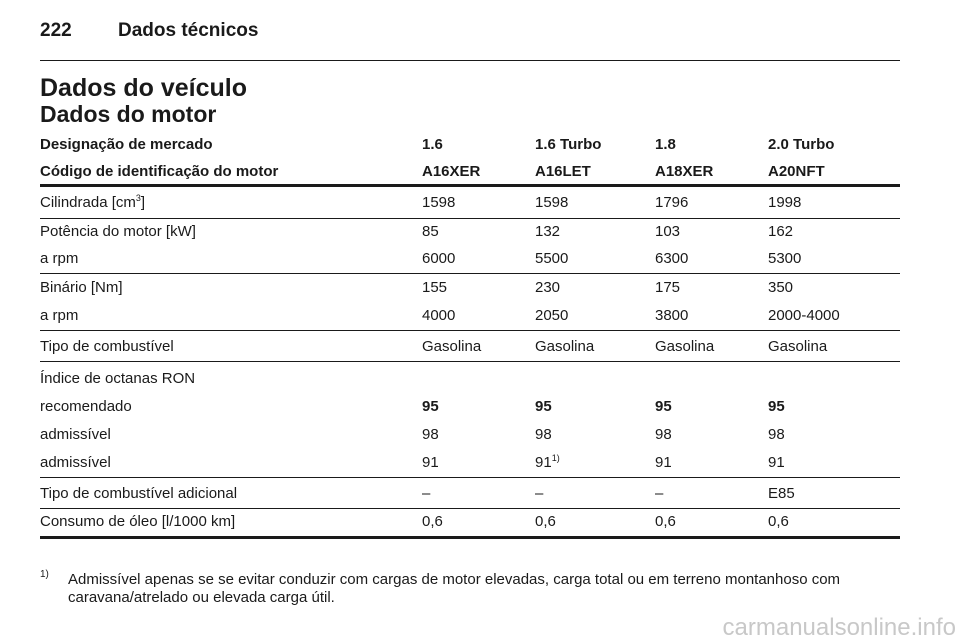 Image resolution: width=960 pixels, height=642 pixels. Describe the element at coordinates (107, 346) in the screenshot. I see `table-cell: Tipo de combustível` at that location.